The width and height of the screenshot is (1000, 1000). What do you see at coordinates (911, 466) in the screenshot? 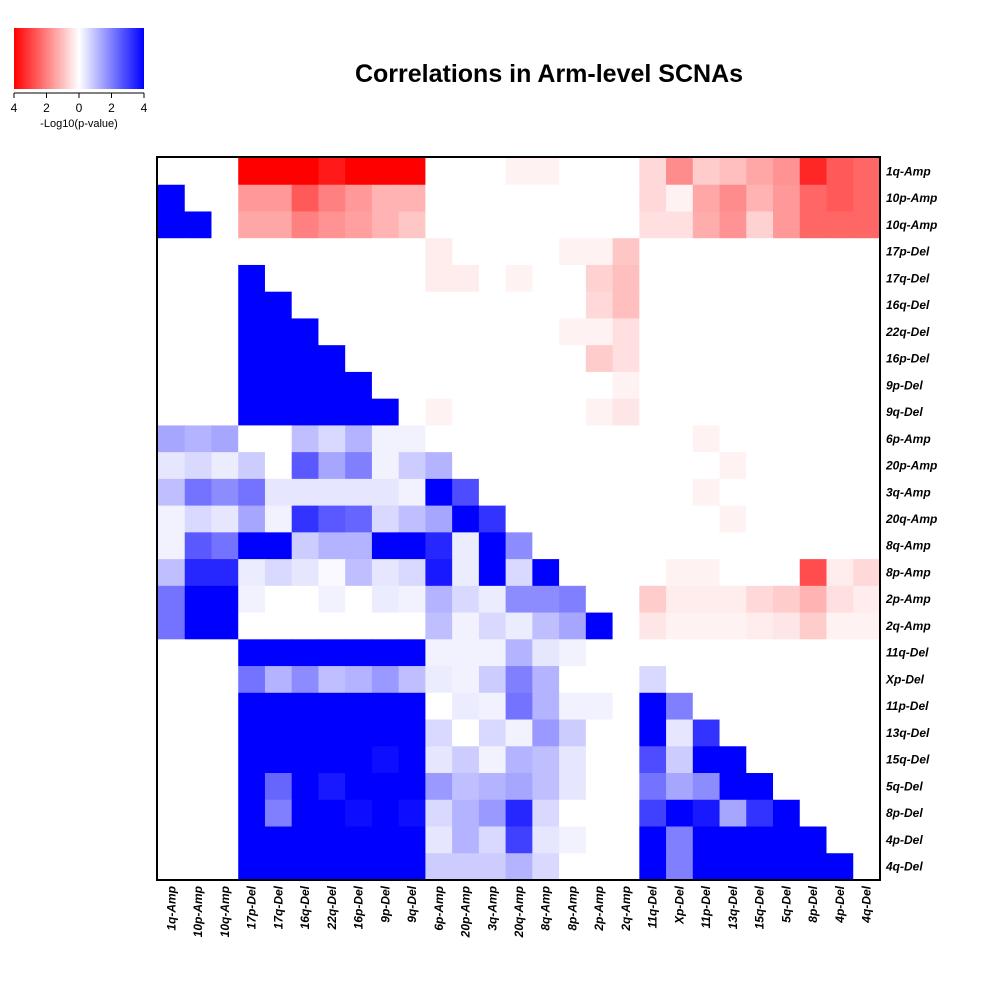
I see `row-label: 20p-Amp` at bounding box center [911, 466].